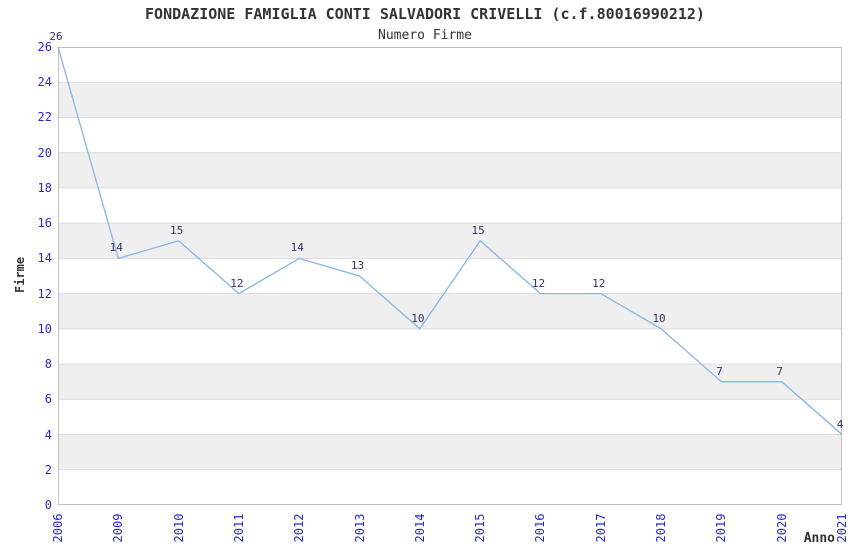  What do you see at coordinates (425, 35) in the screenshot?
I see `chart-subtitle: Numero Firme` at bounding box center [425, 35].